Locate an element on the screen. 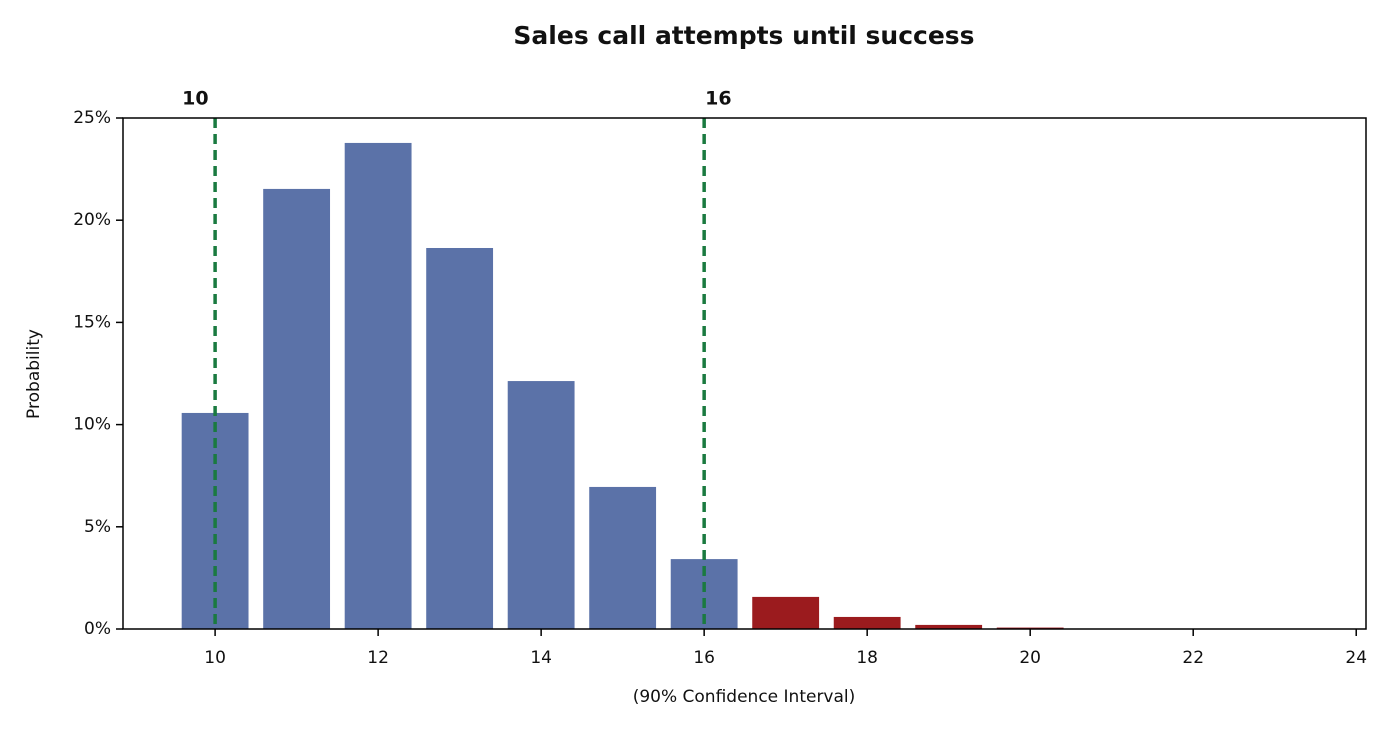 This screenshot has height=730, width=1390. x-tick-label: 20 is located at coordinates (1030, 658).